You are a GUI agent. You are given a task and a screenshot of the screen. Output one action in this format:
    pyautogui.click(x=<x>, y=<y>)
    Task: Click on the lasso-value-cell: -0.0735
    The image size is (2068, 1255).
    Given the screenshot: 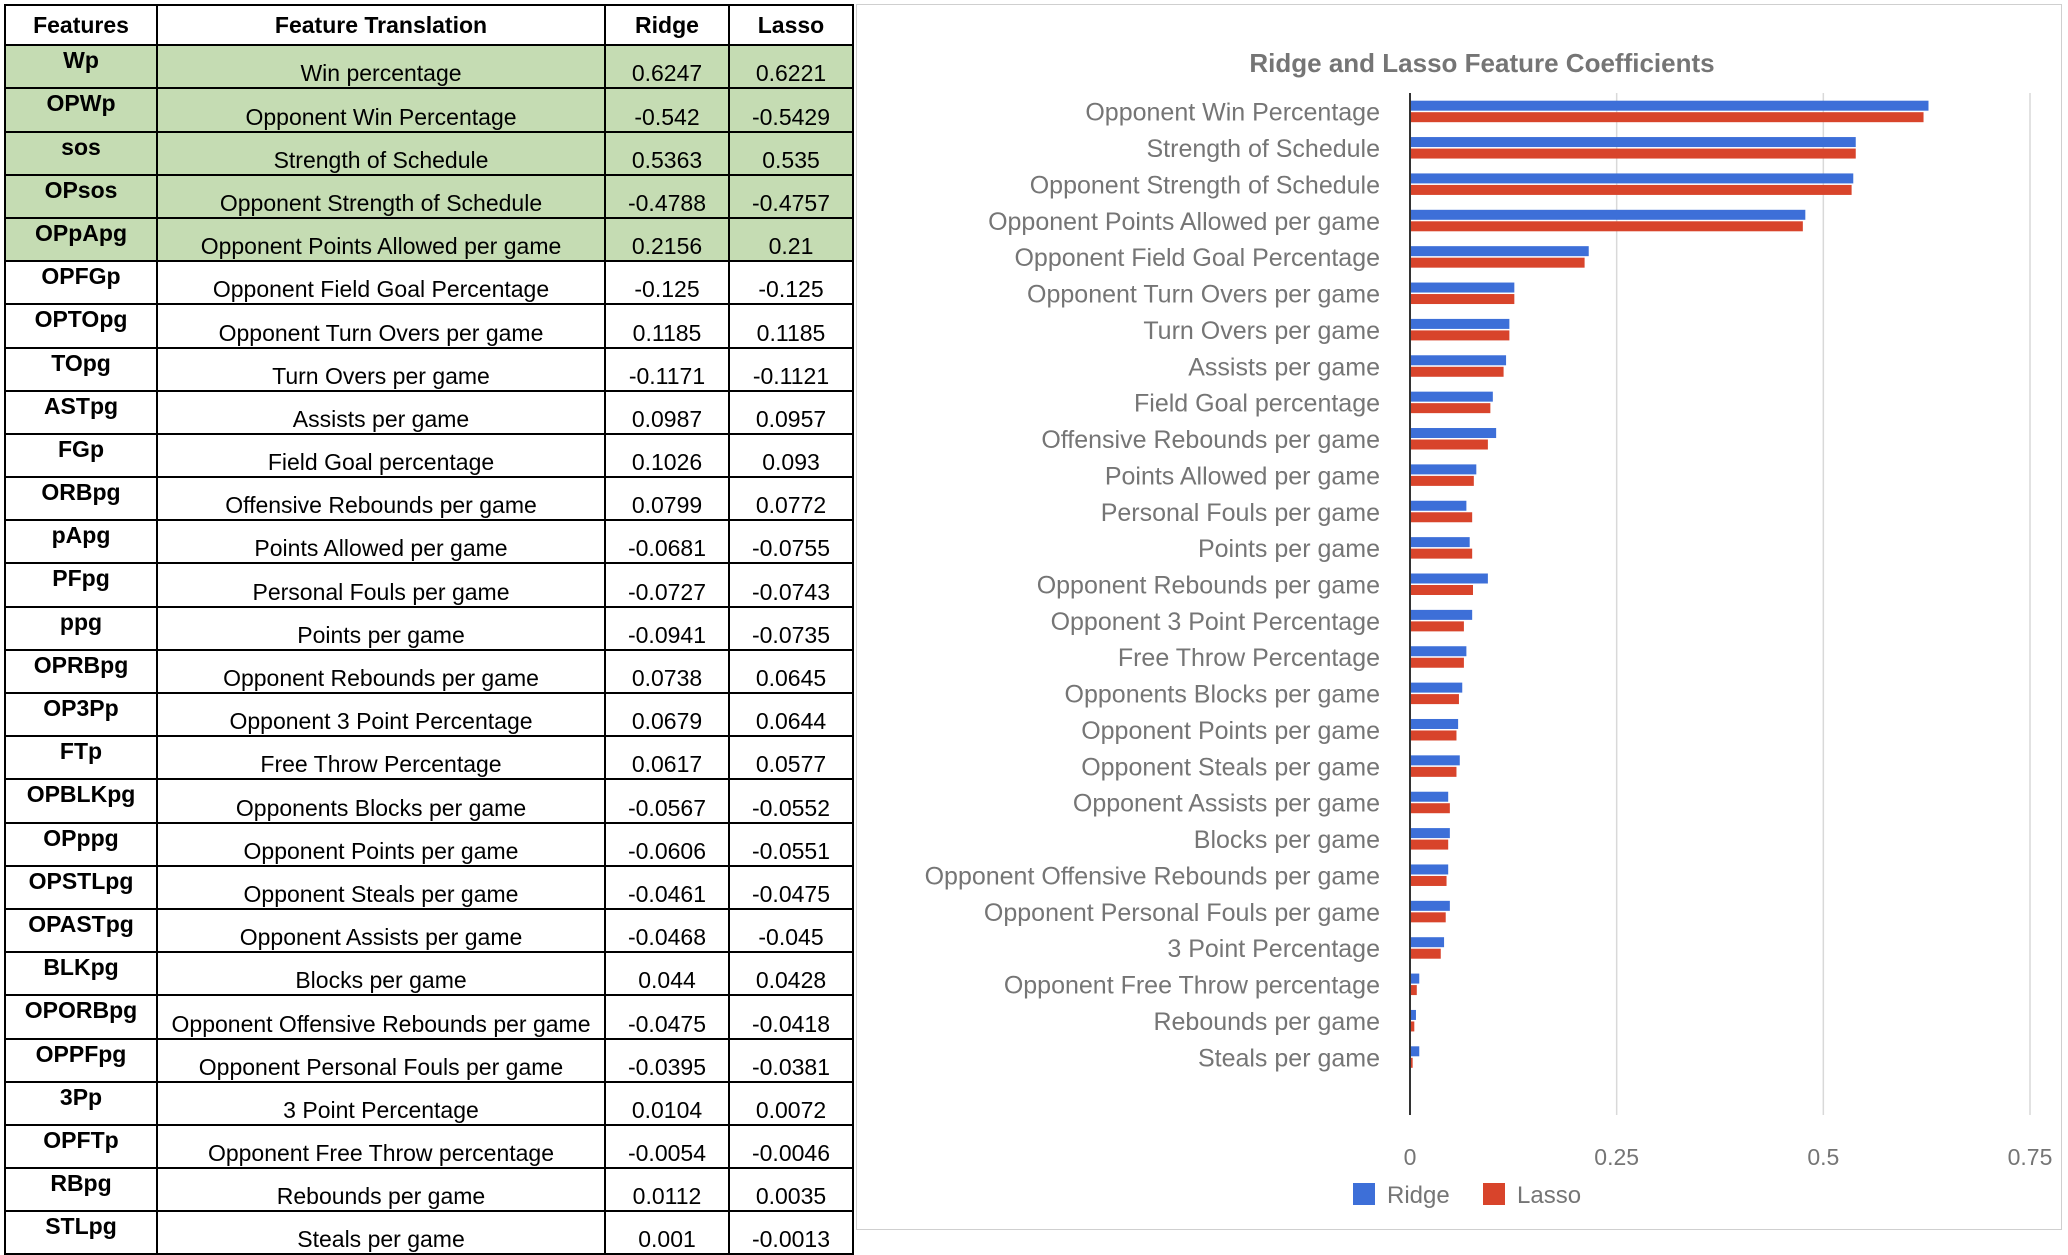 What is the action you would take?
    pyautogui.click(x=791, y=628)
    